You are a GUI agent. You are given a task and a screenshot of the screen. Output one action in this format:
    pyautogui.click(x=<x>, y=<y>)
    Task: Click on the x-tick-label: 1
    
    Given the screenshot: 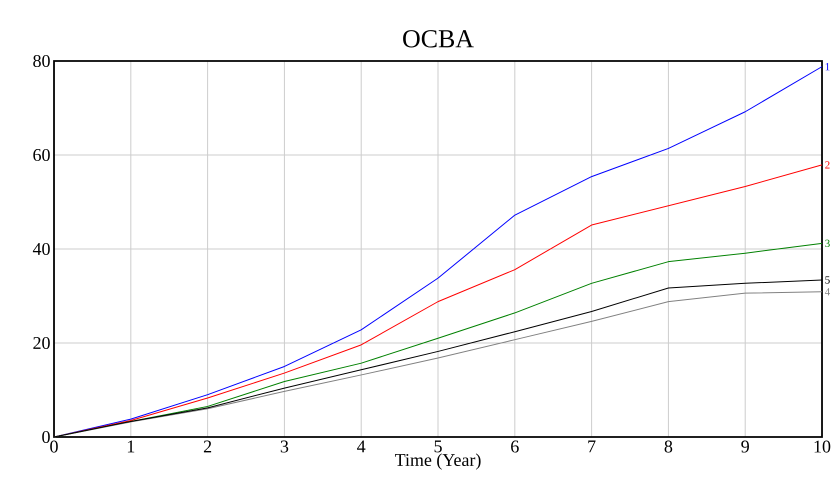 What is the action you would take?
    pyautogui.click(x=131, y=446)
    